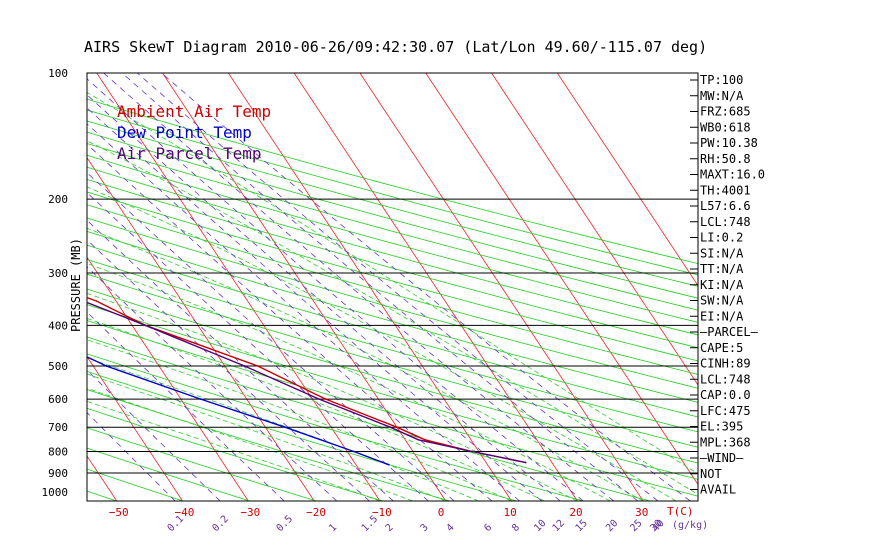 Image resolution: width=870 pixels, height=560 pixels. Describe the element at coordinates (722, 301) in the screenshot. I see `index-label: SW:N/A` at that location.